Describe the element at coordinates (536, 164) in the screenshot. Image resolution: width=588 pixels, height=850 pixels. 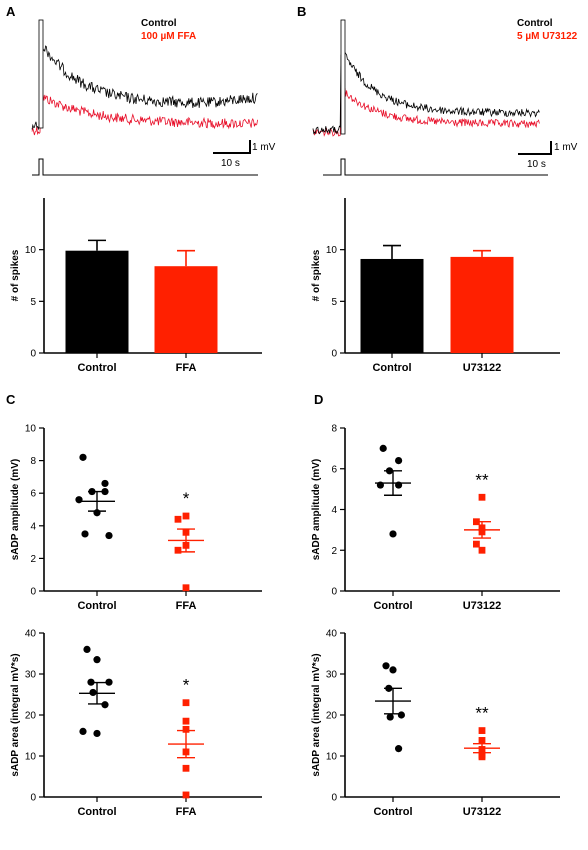
I see `scale-label-s-b: 10 s` at that location.